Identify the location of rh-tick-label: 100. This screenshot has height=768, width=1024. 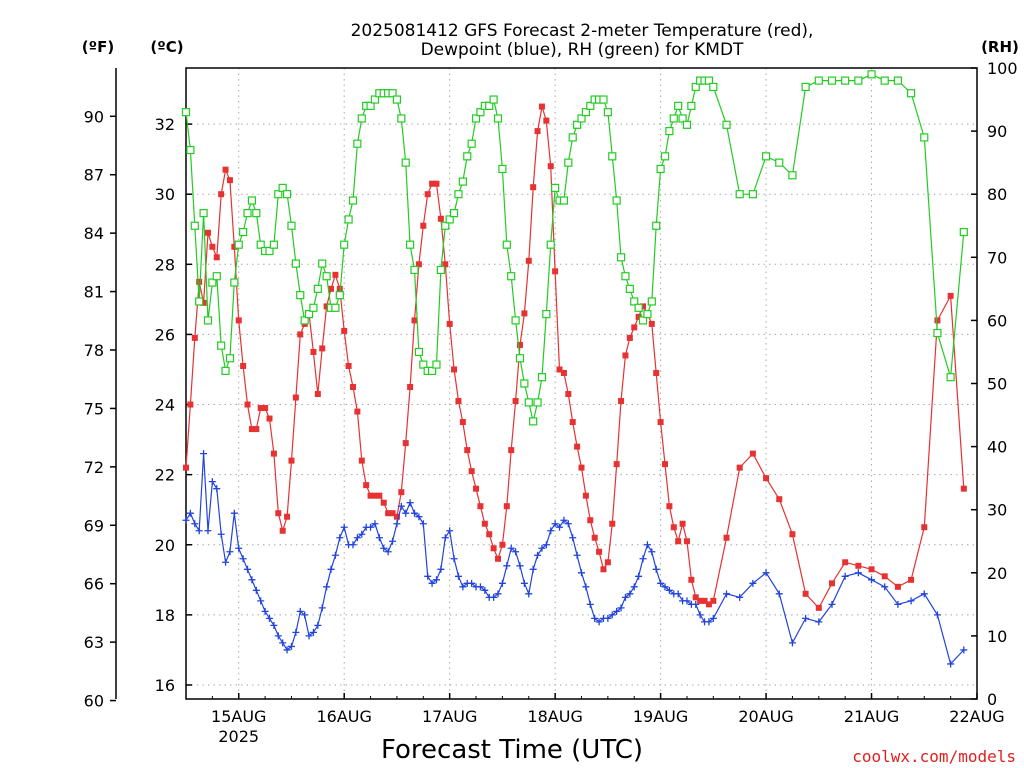
(1002, 68).